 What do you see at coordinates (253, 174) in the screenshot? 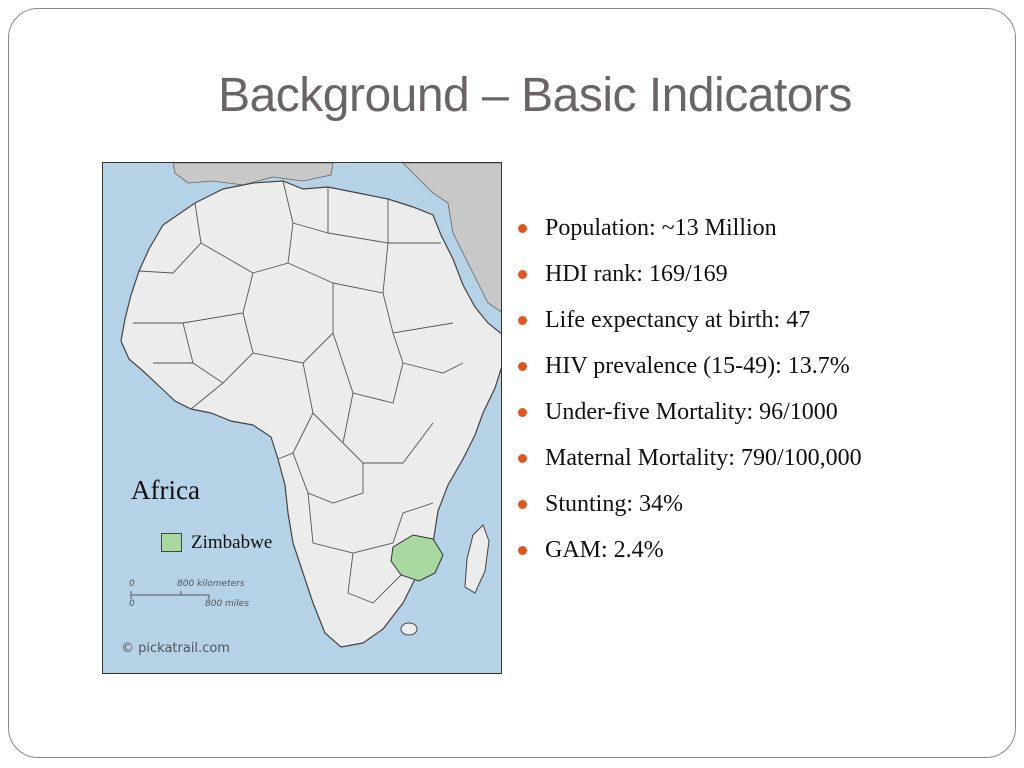
I see `europe-land` at bounding box center [253, 174].